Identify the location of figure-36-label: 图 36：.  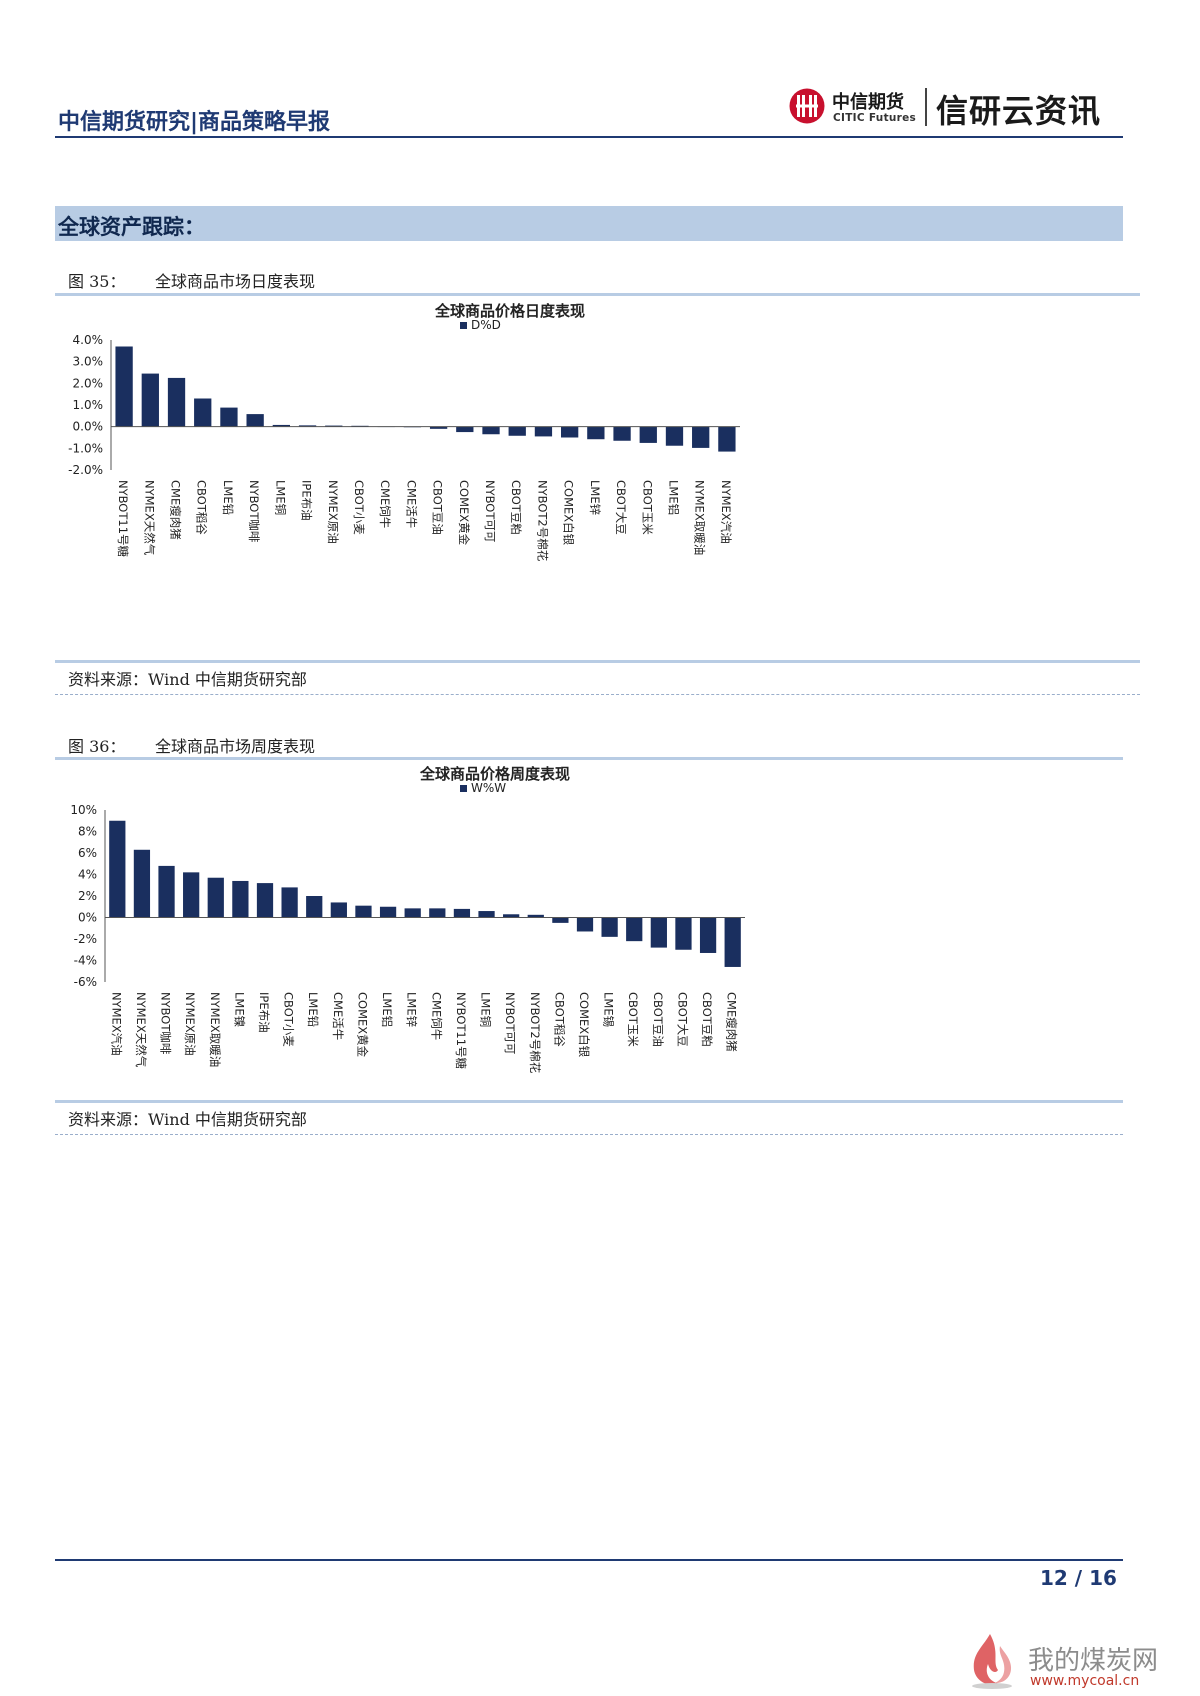
(97, 746).